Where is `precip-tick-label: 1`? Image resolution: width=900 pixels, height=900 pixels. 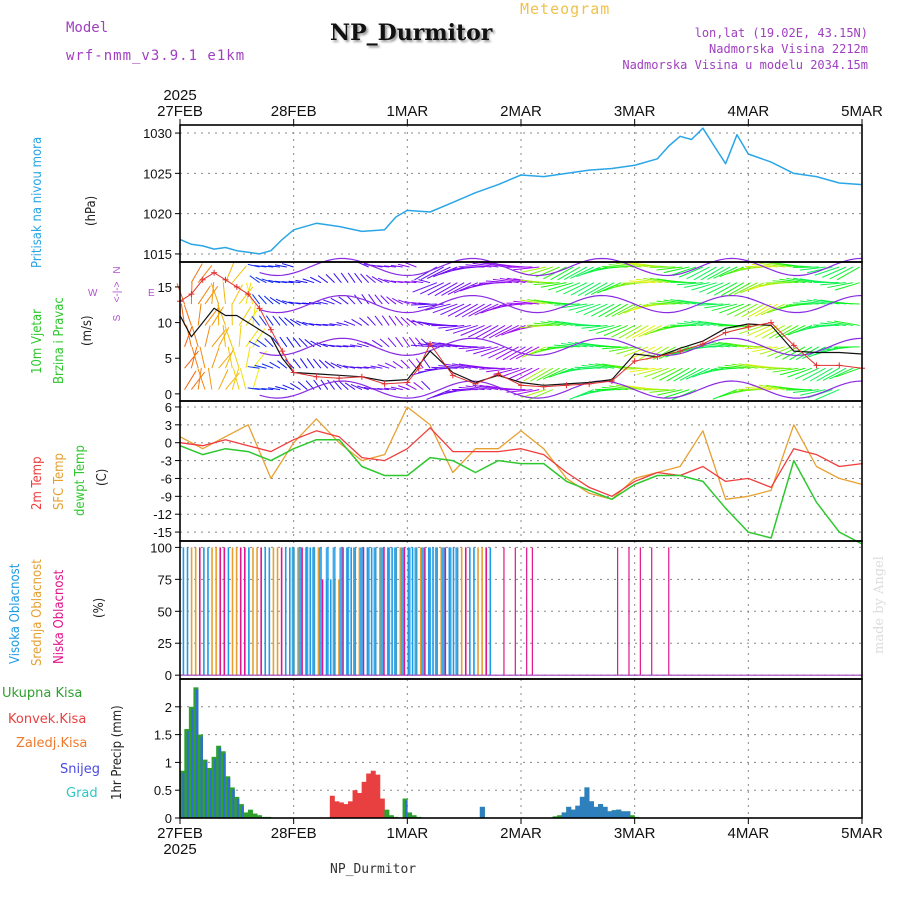 precip-tick-label: 1 is located at coordinates (168, 762).